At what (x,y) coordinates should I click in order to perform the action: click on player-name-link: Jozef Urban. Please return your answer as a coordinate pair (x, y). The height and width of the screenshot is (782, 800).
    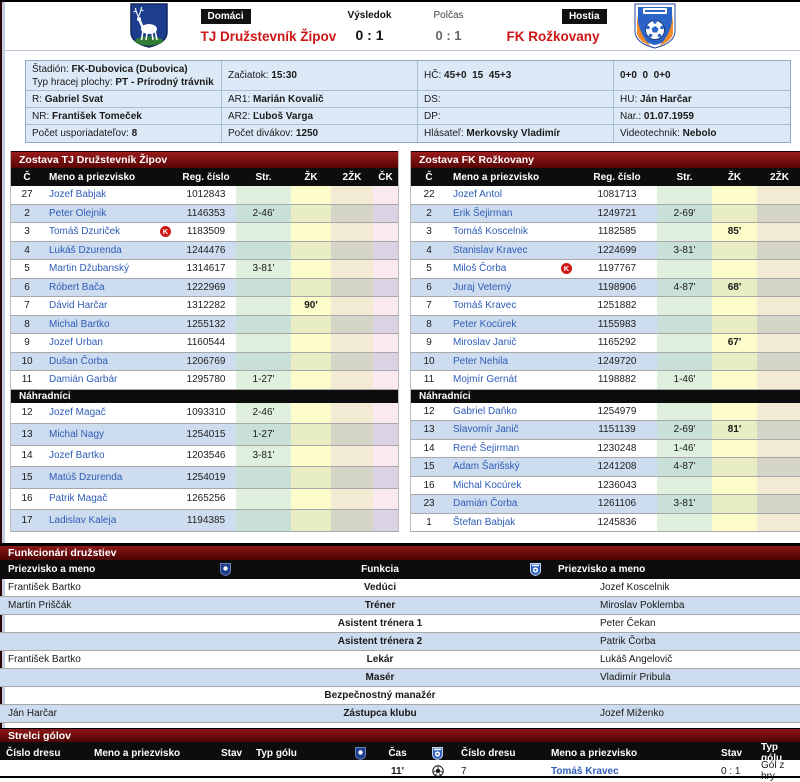
    Looking at the image, I should click on (76, 343).